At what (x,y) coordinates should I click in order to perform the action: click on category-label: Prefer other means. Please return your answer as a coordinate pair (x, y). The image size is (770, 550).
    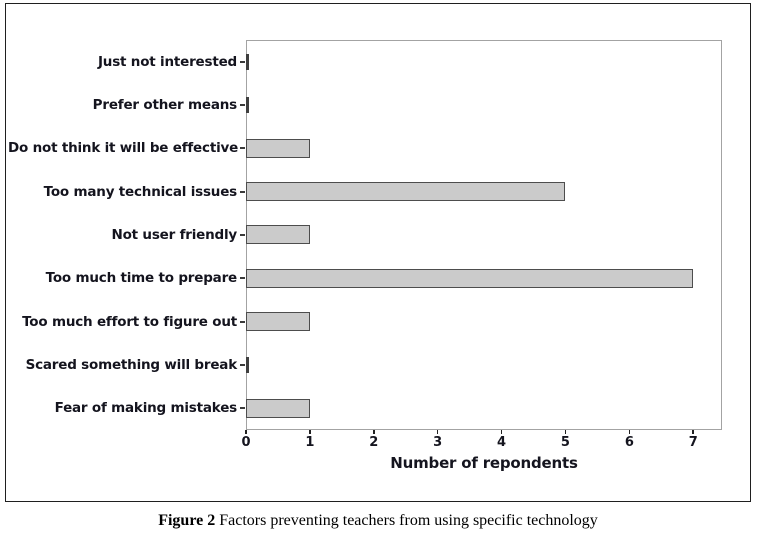
    Looking at the image, I should click on (165, 104).